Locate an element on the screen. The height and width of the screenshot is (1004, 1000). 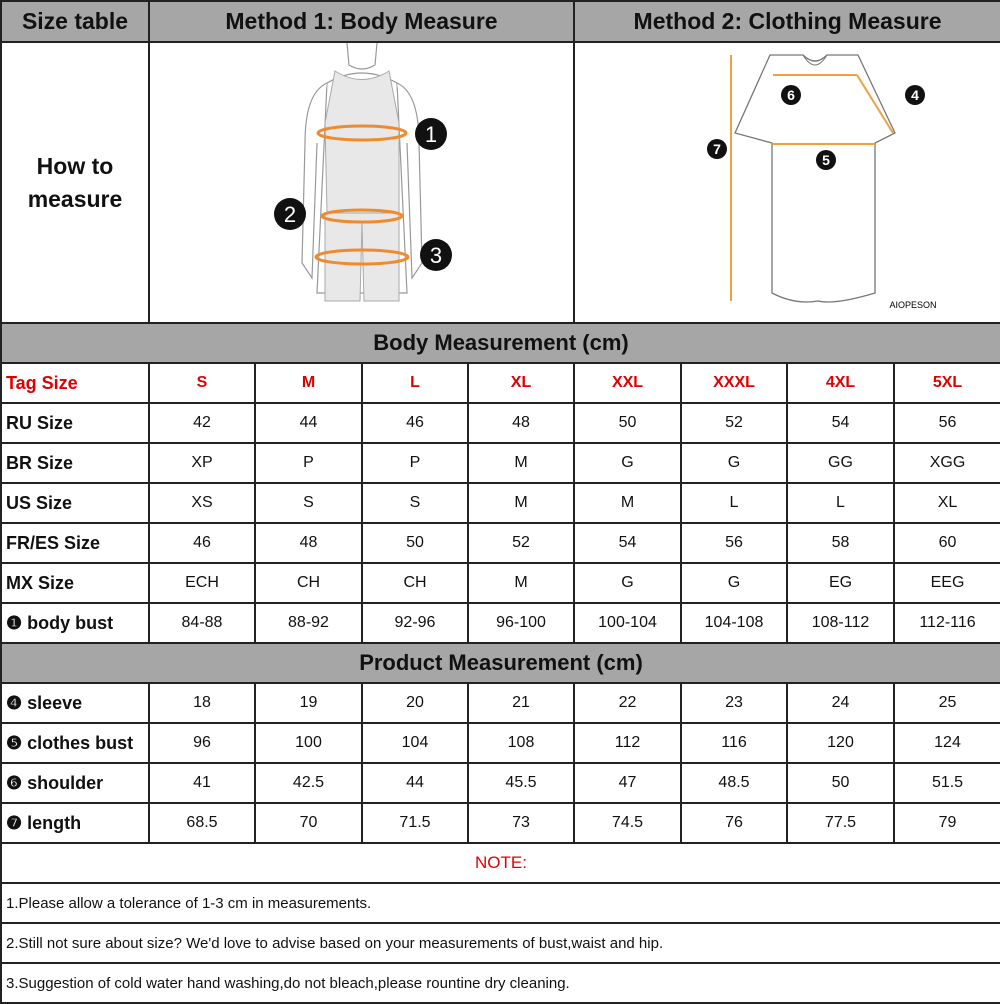
table-cell: 84-88 is located at coordinates (202, 623).